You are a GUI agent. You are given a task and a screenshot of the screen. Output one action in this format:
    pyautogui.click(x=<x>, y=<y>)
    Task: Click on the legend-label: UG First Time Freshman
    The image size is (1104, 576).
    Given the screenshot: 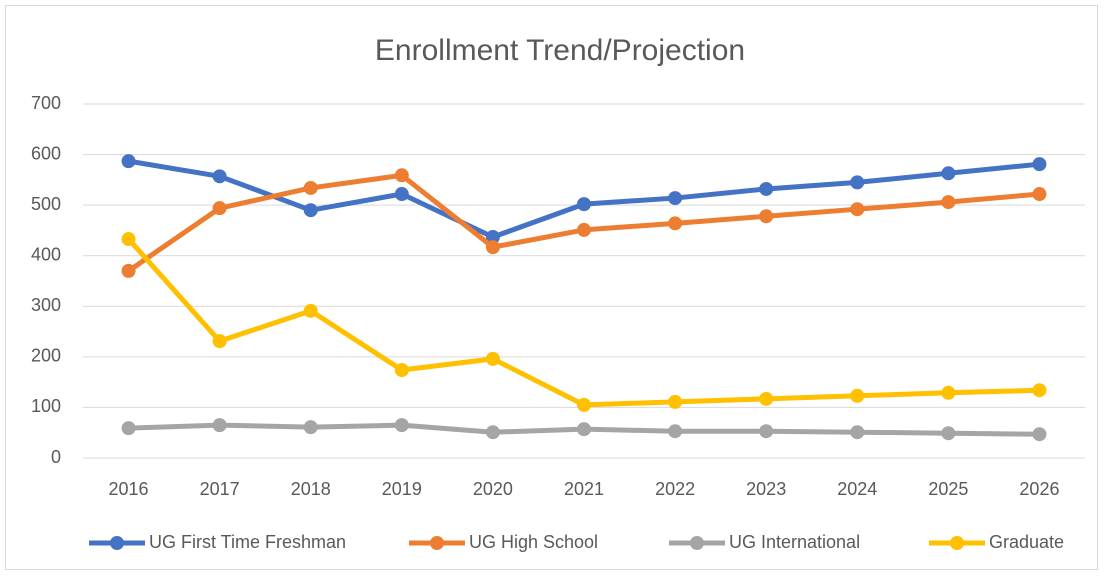 What is the action you would take?
    pyautogui.click(x=247, y=542)
    